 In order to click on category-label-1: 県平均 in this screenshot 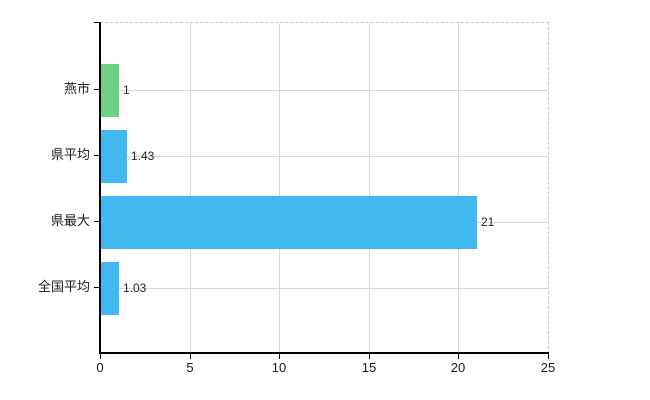, I will do `click(70, 154)`.